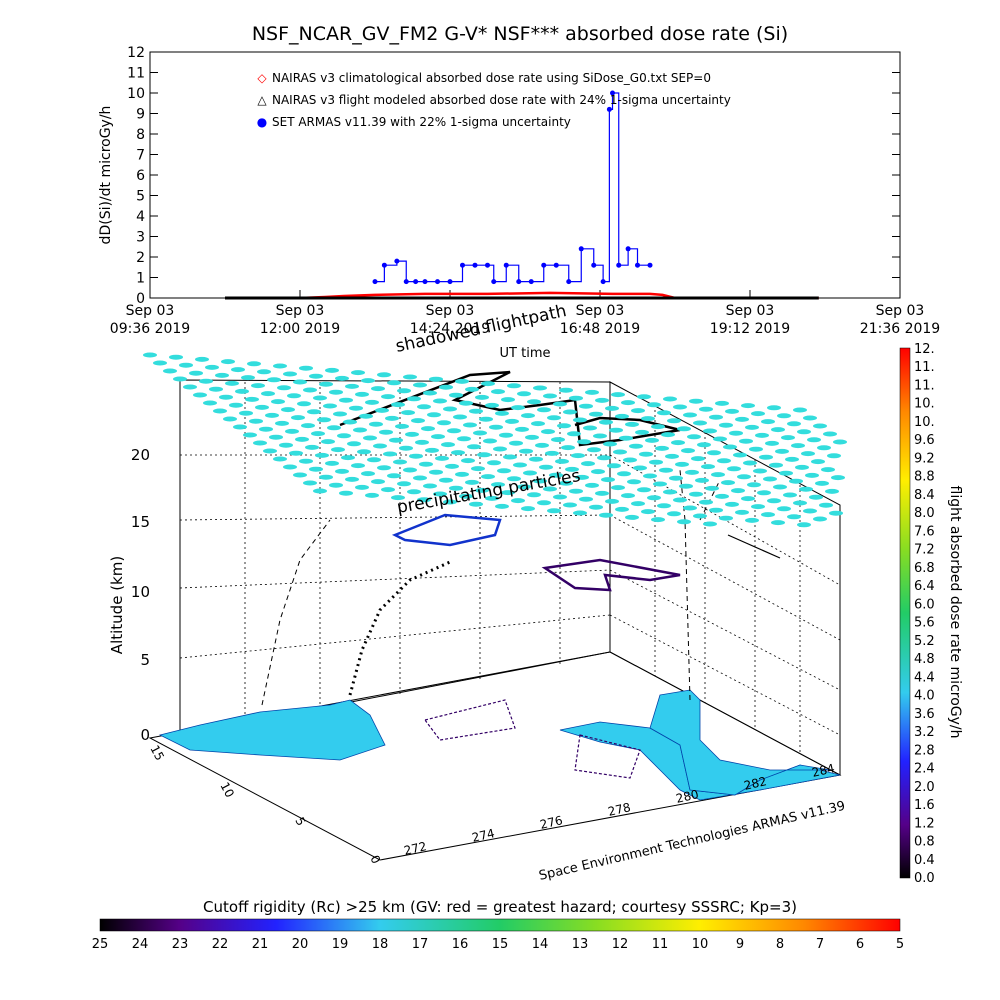 This screenshot has width=1000, height=1000. Describe the element at coordinates (140, 455) in the screenshot. I see `altitude-tick-label: 20` at that location.